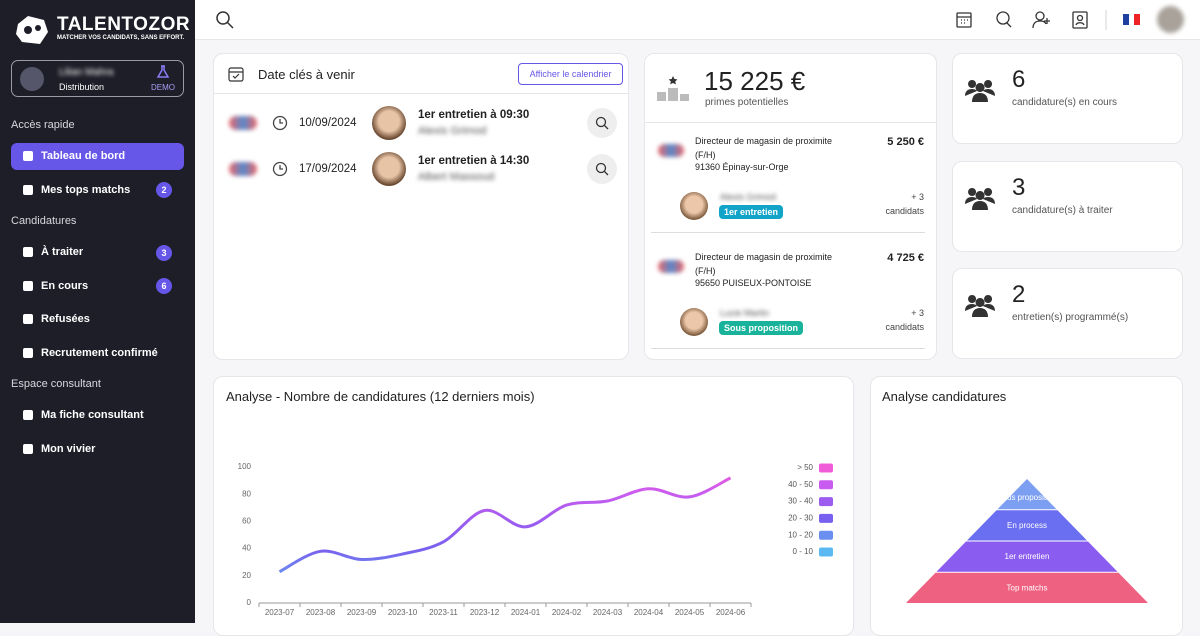 The height and width of the screenshot is (636, 1200). I want to click on x-tick-label: 2024-04, so click(649, 612).